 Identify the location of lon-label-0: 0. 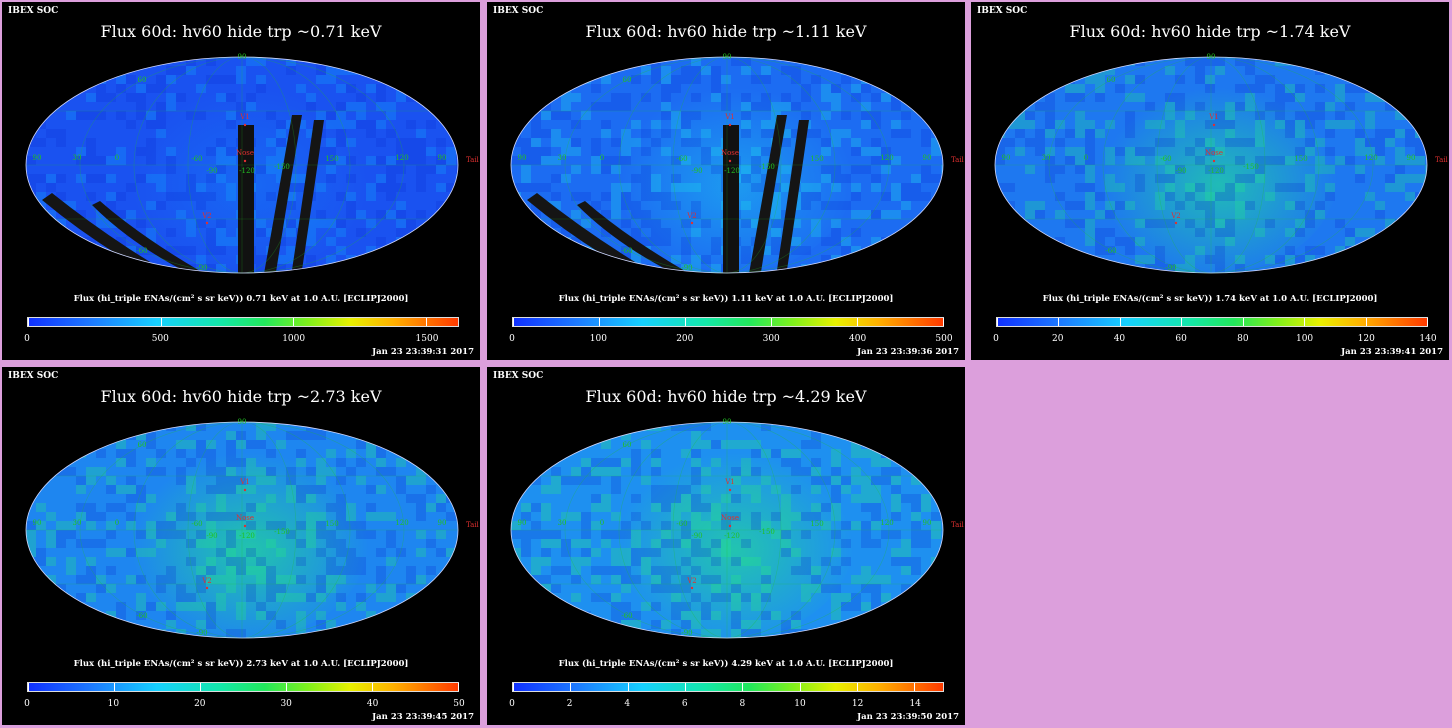
(602, 158).